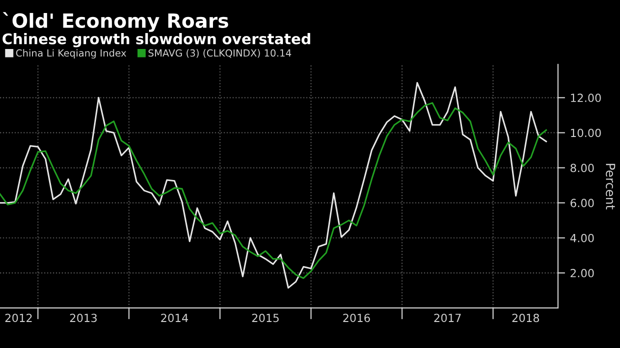 The image size is (620, 348). I want to click on x-tick-label: 2014, so click(174, 318).